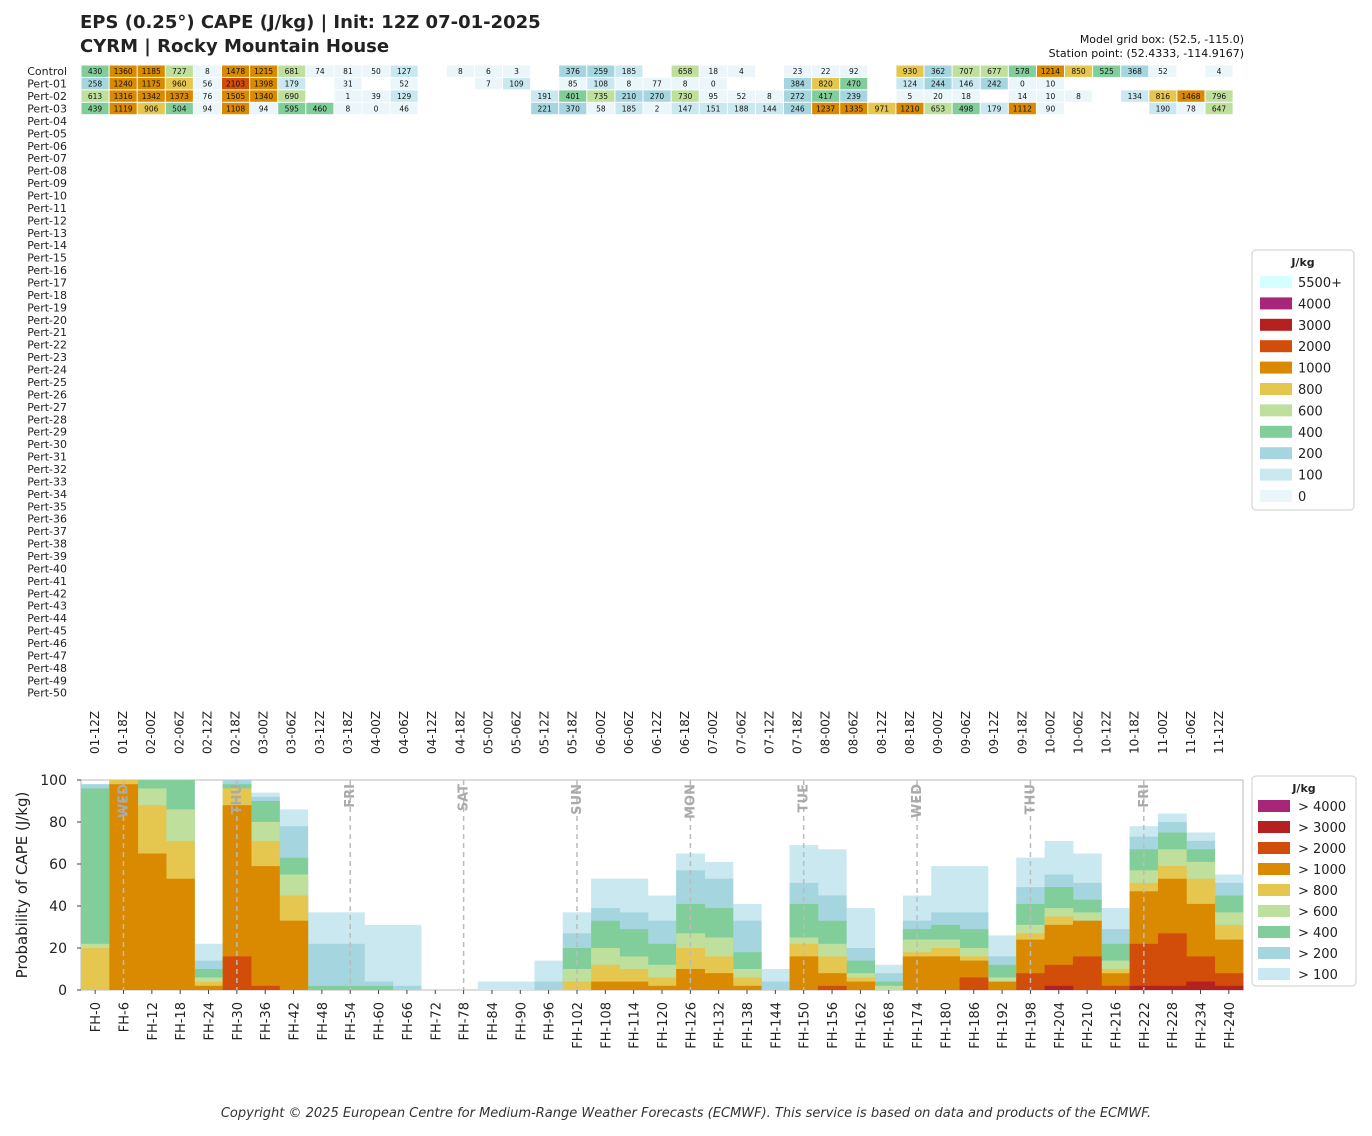 This screenshot has width=1372, height=1136. What do you see at coordinates (47, 233) in the screenshot?
I see `row-label: Pert-13` at bounding box center [47, 233].